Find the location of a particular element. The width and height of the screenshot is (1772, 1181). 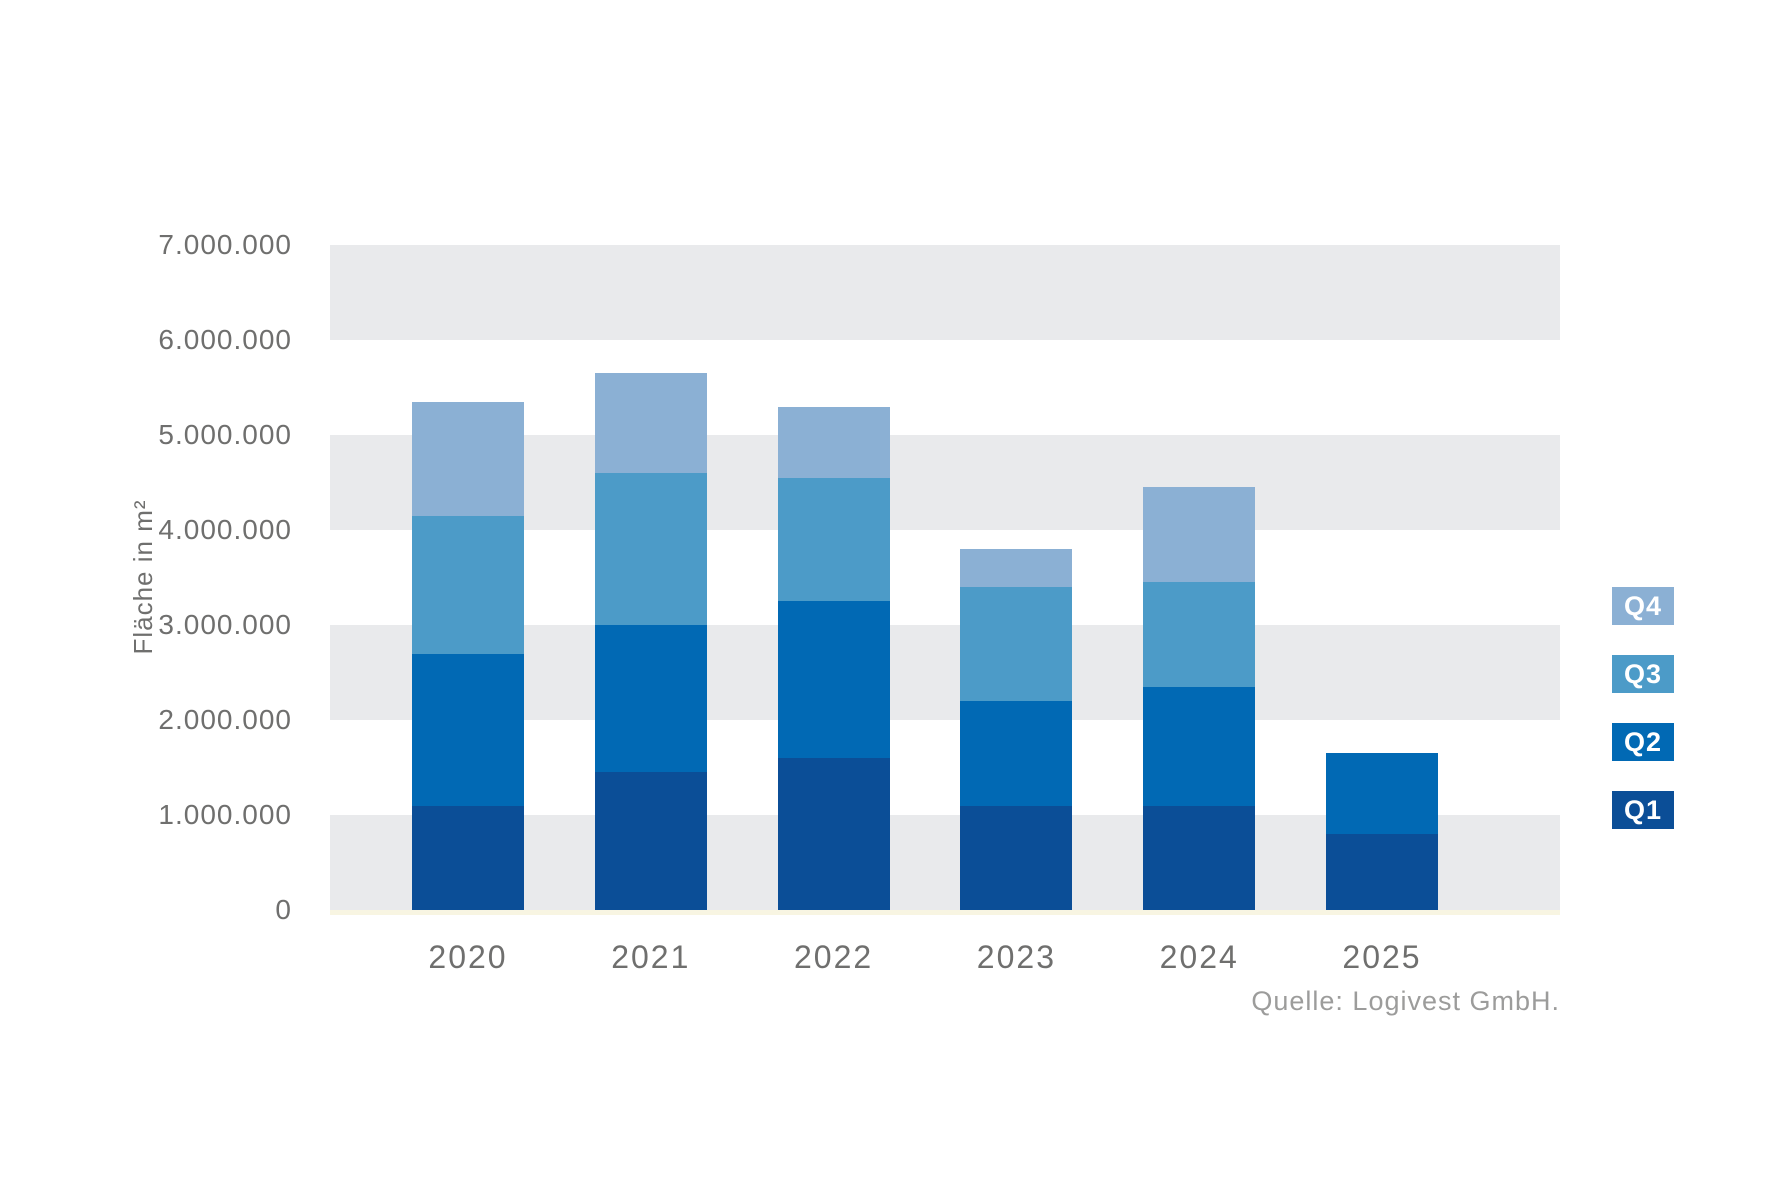

y-tick-label: 3.000.000 is located at coordinates (225, 624).